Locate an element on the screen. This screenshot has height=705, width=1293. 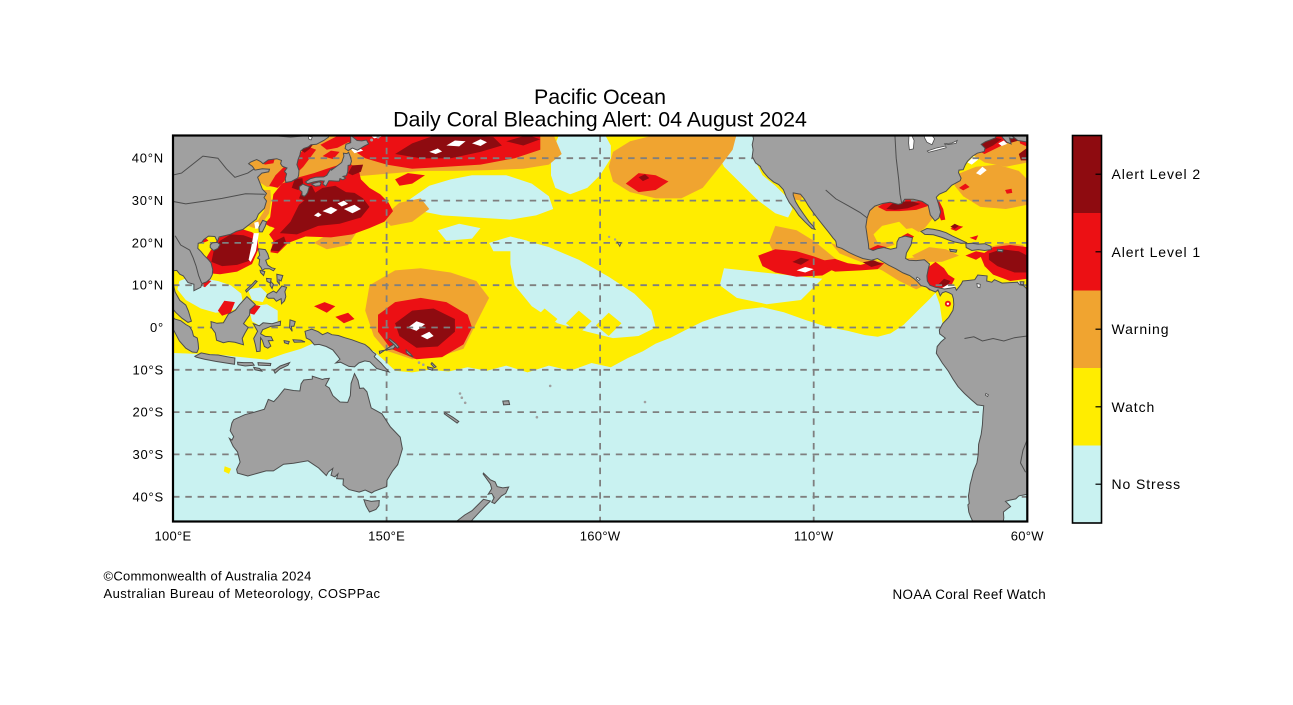
svg-text: Alert Level 2 is located at coordinates (1157, 174).